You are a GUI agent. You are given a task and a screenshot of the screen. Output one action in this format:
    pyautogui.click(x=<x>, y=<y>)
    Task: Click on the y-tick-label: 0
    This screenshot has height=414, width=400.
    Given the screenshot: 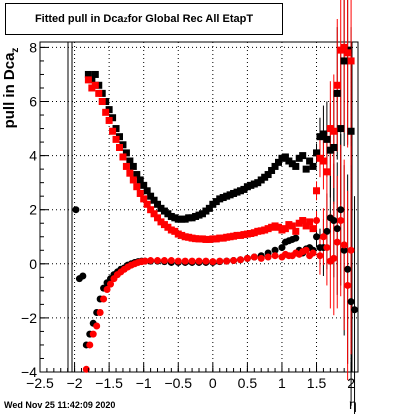 What is the action you would take?
    pyautogui.click(x=33, y=264)
    